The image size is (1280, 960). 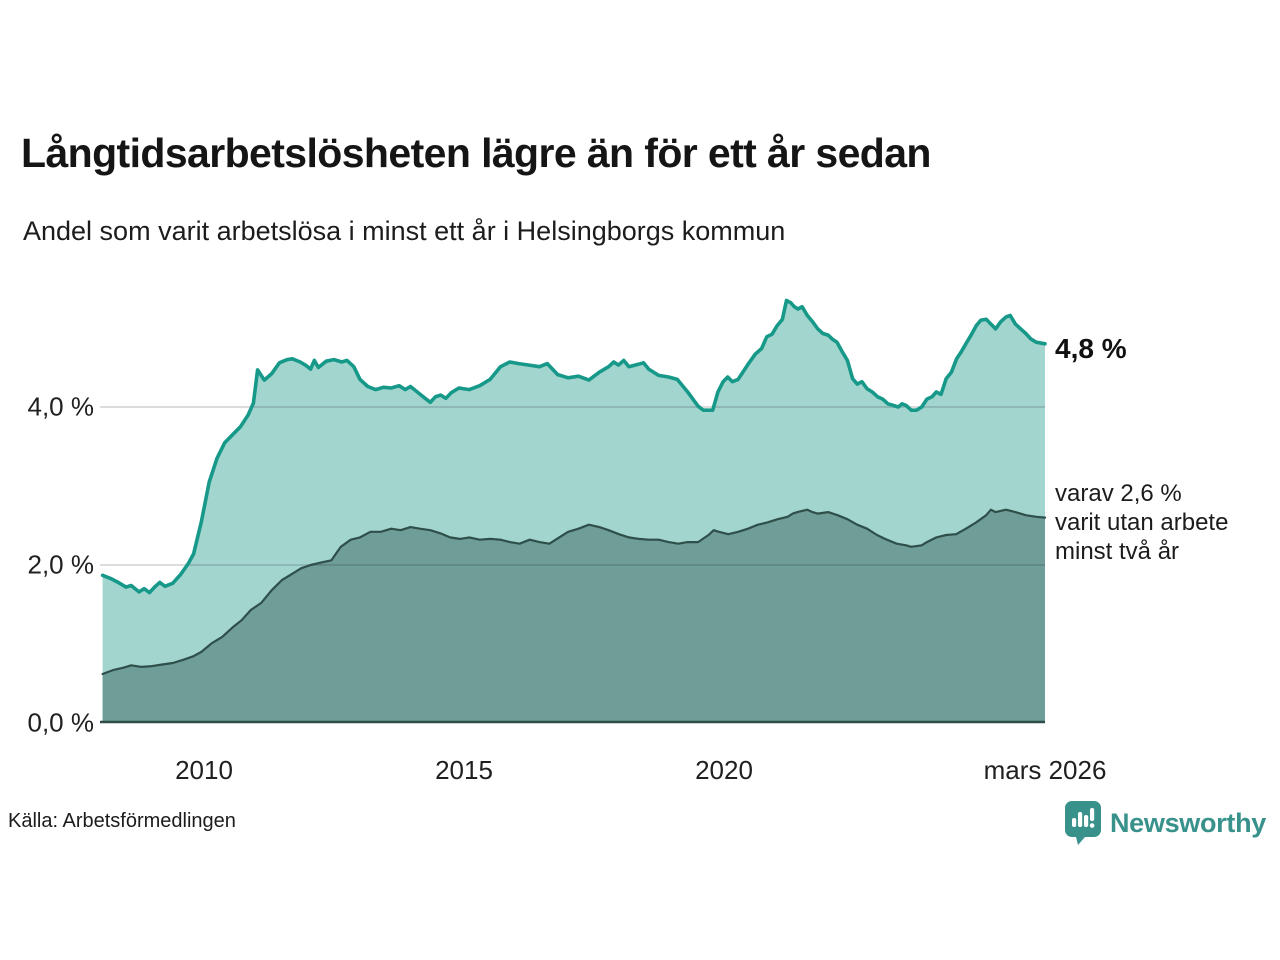 What do you see at coordinates (1118, 493) in the screenshot?
I see `two-year-label-line1: varav 2,6 %` at bounding box center [1118, 493].